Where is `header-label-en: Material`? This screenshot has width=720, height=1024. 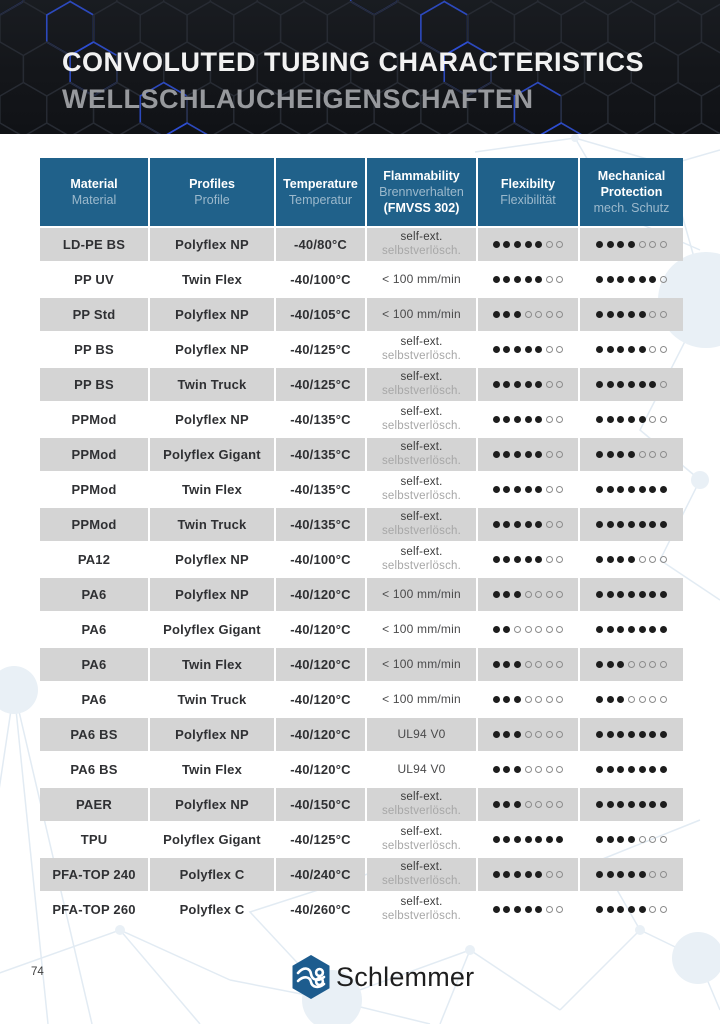
header-label-en: Material is located at coordinates (94, 183).